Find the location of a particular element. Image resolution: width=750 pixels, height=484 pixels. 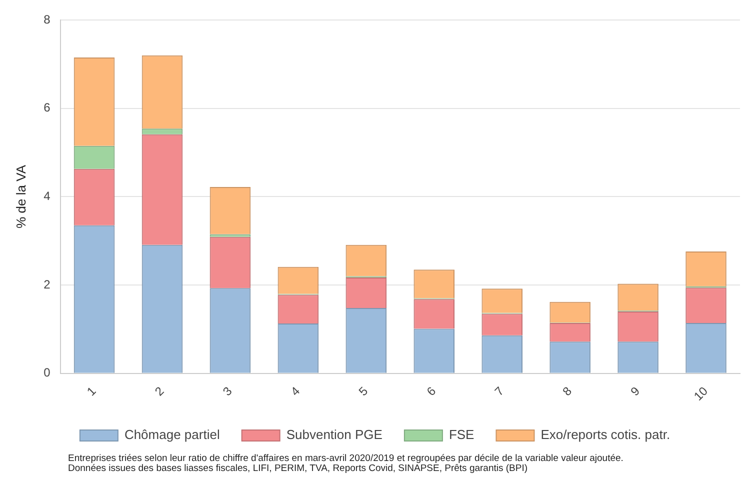

x-tick-label: 5 is located at coordinates (363, 391).